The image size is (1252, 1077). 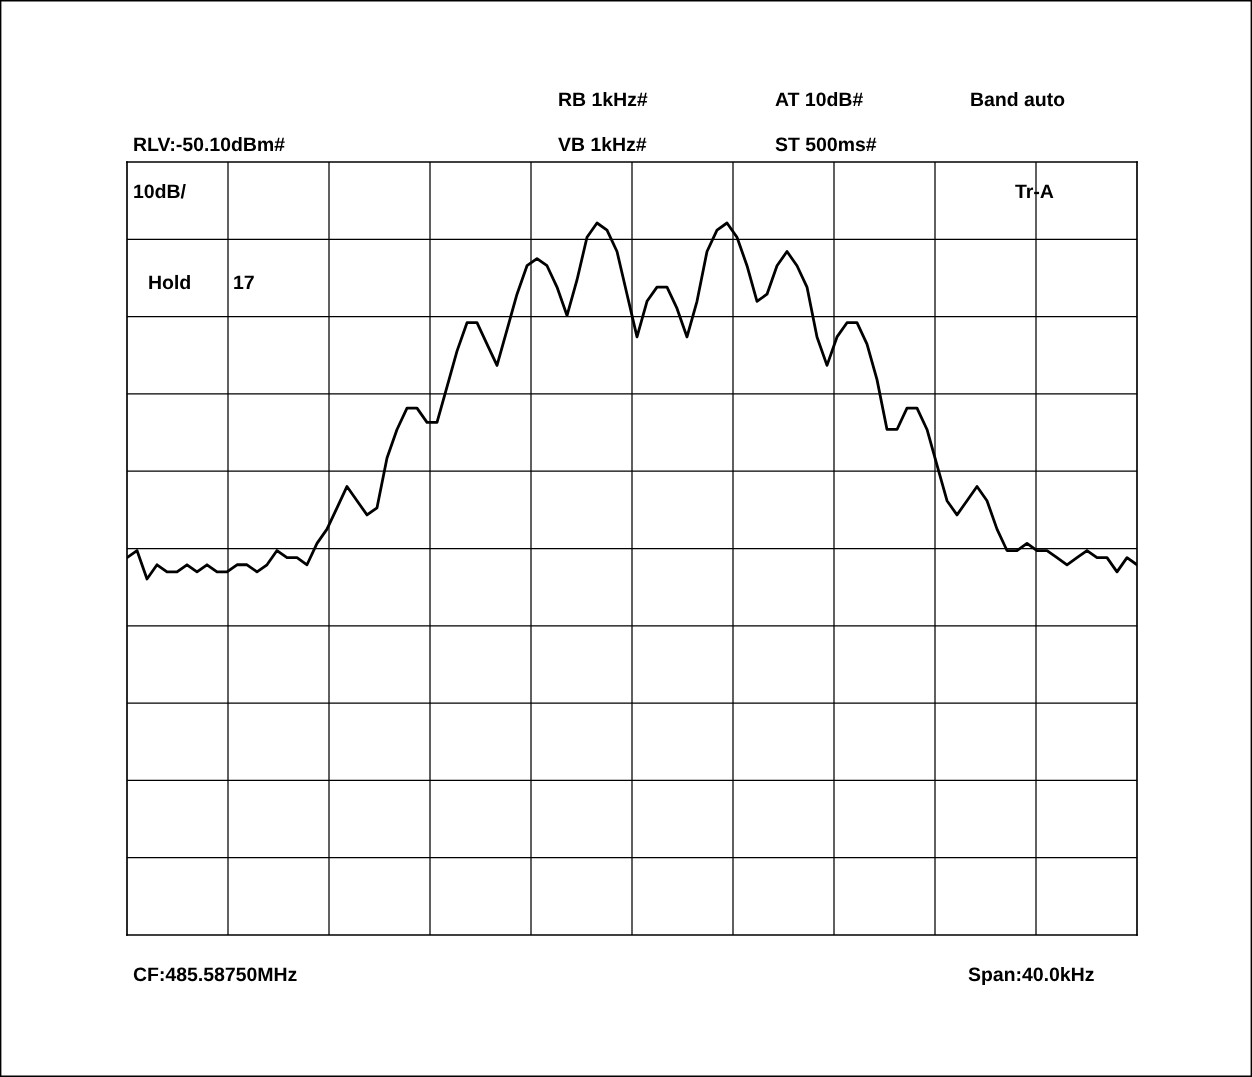 What do you see at coordinates (826, 144) in the screenshot?
I see `text: ST 500ms#` at bounding box center [826, 144].